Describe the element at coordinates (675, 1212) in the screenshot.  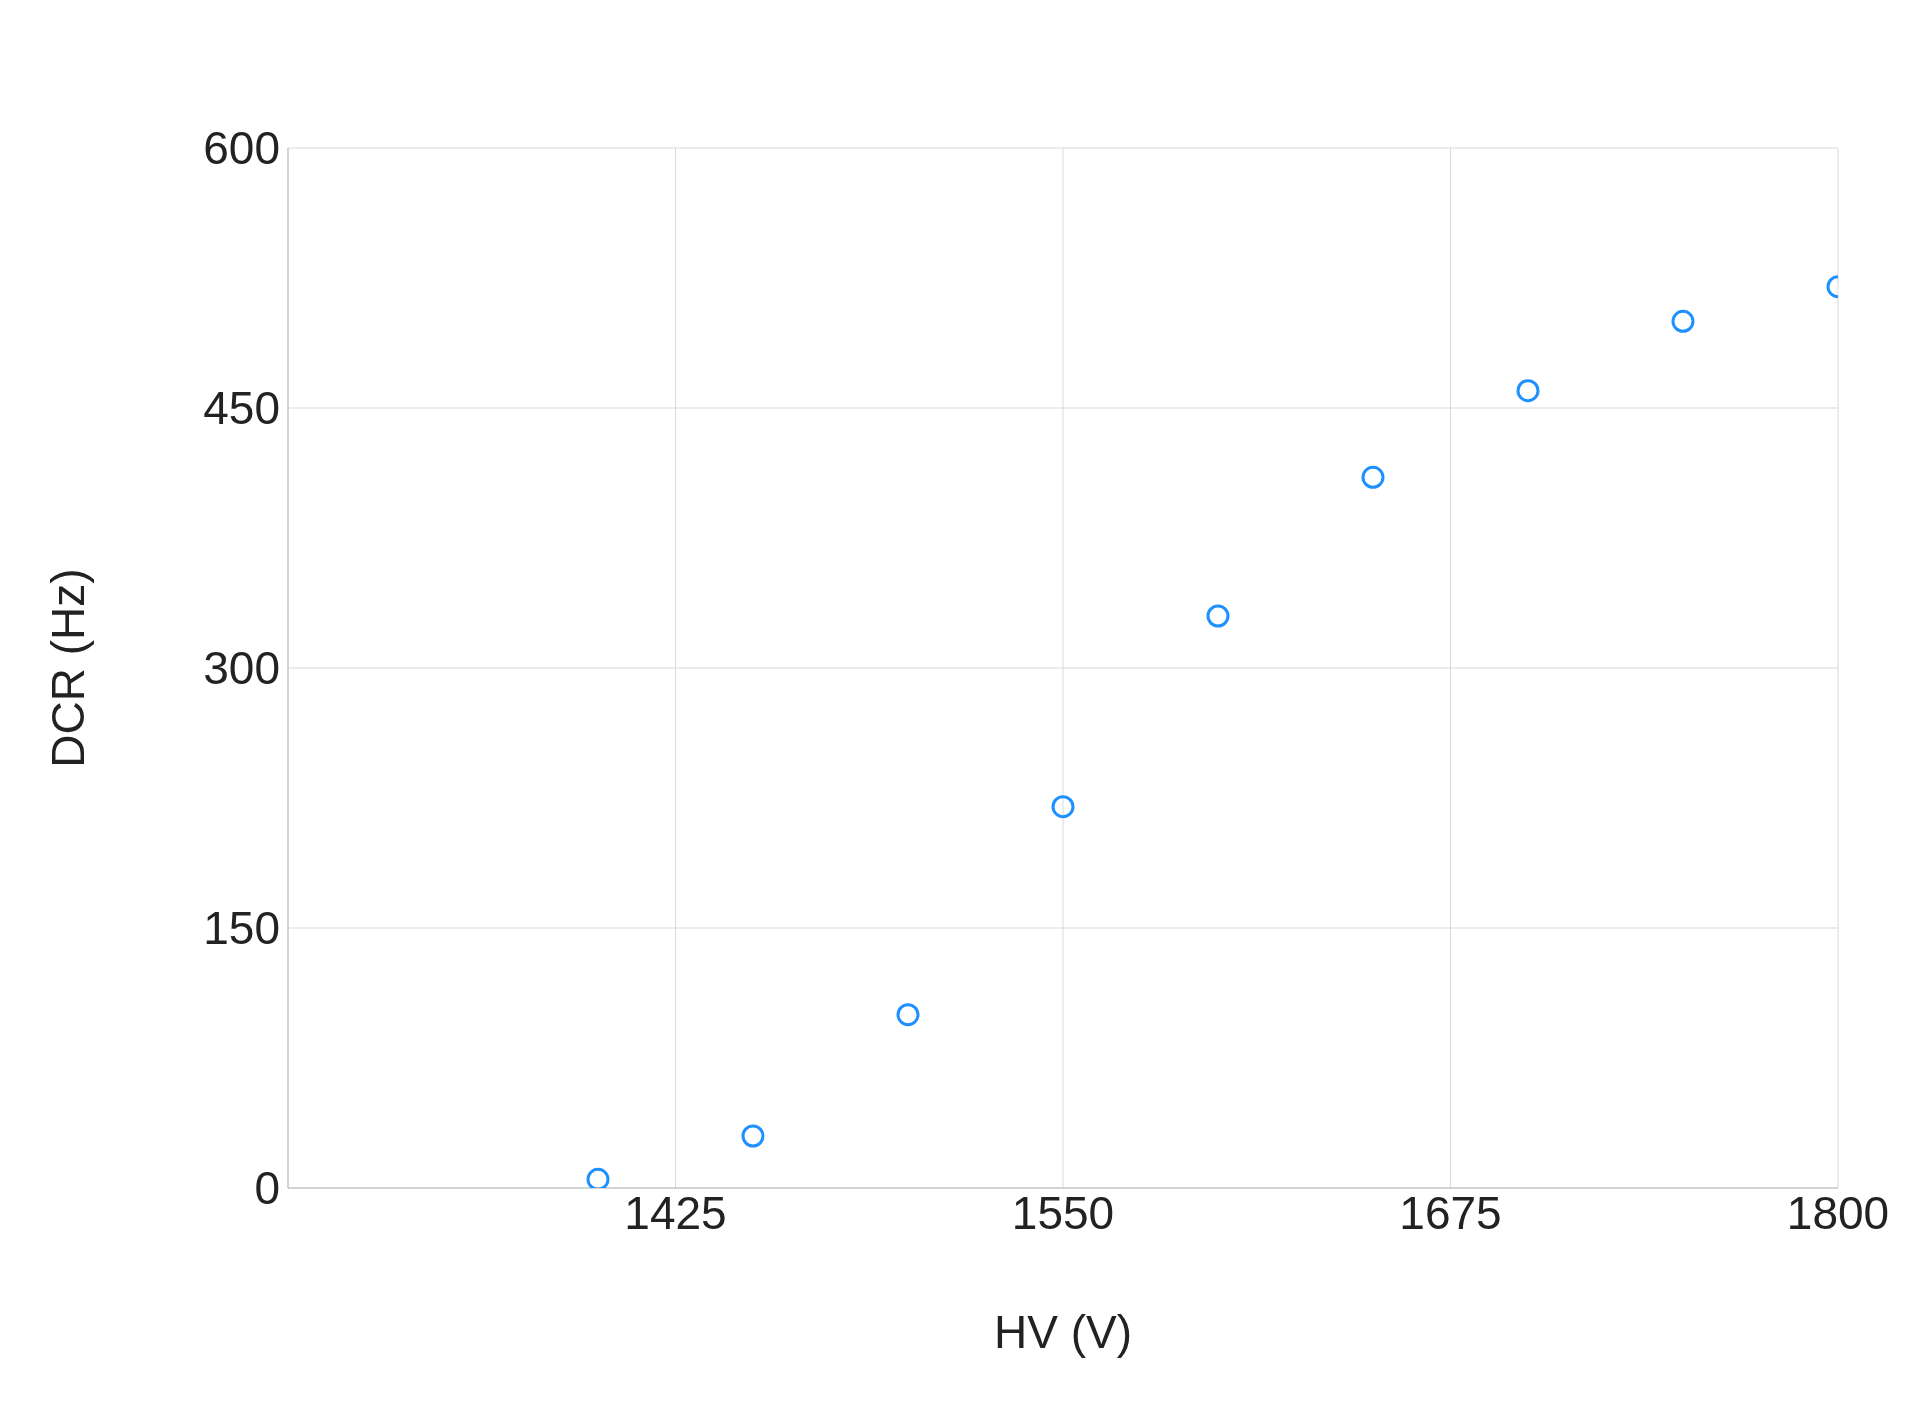
I see `x-tick-label: 1425` at that location.